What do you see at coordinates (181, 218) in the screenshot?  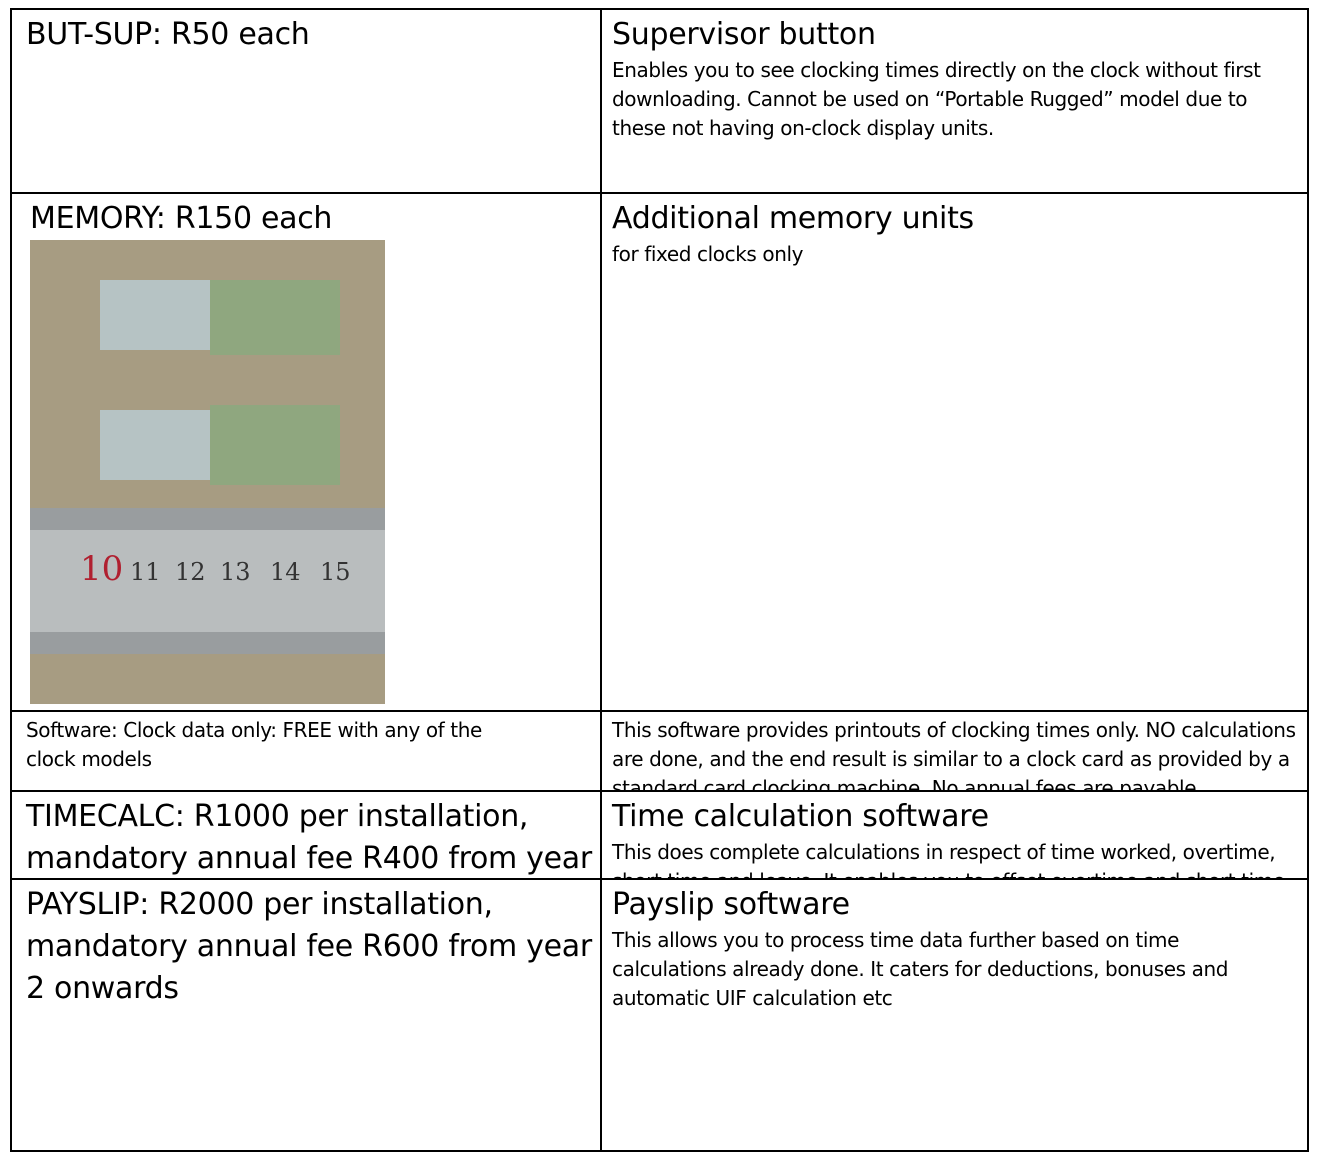 I see `item-price: MEMORY: R150 each` at bounding box center [181, 218].